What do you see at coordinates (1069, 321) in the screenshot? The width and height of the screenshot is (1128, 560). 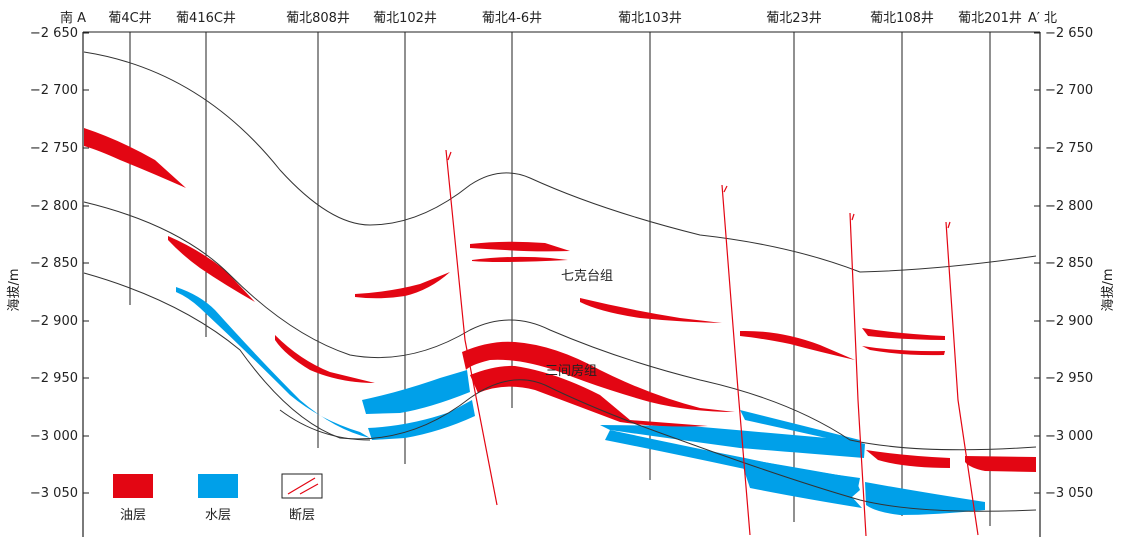 I see `right-tick-label: −2 900` at bounding box center [1069, 321].